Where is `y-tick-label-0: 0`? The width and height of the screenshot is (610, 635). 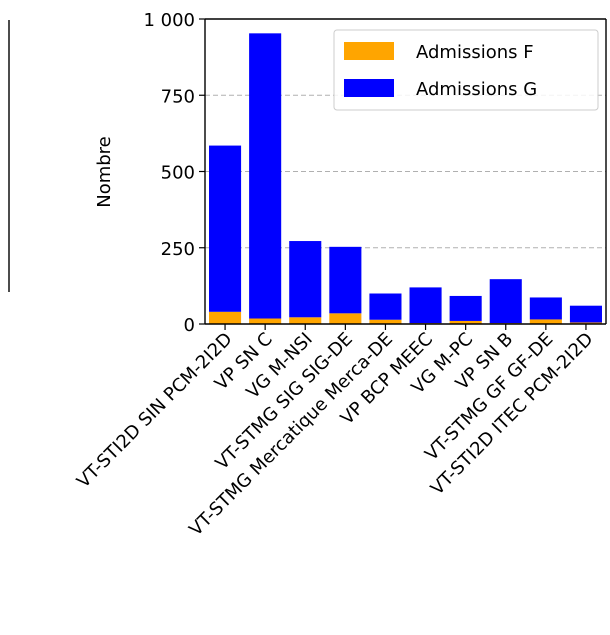
y-tick-label-0: 0 is located at coordinates (189, 325).